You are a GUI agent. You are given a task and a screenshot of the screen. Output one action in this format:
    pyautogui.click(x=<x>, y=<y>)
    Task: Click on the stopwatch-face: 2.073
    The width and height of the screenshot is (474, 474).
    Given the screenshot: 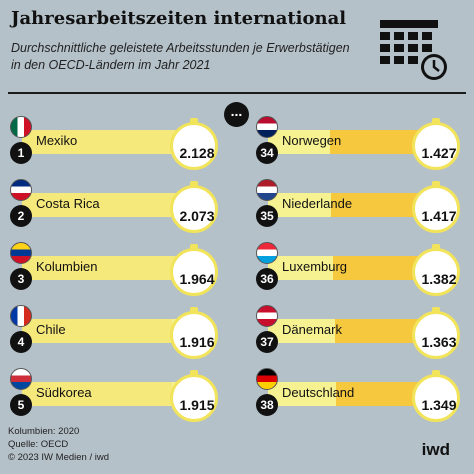 What is the action you would take?
    pyautogui.click(x=194, y=209)
    